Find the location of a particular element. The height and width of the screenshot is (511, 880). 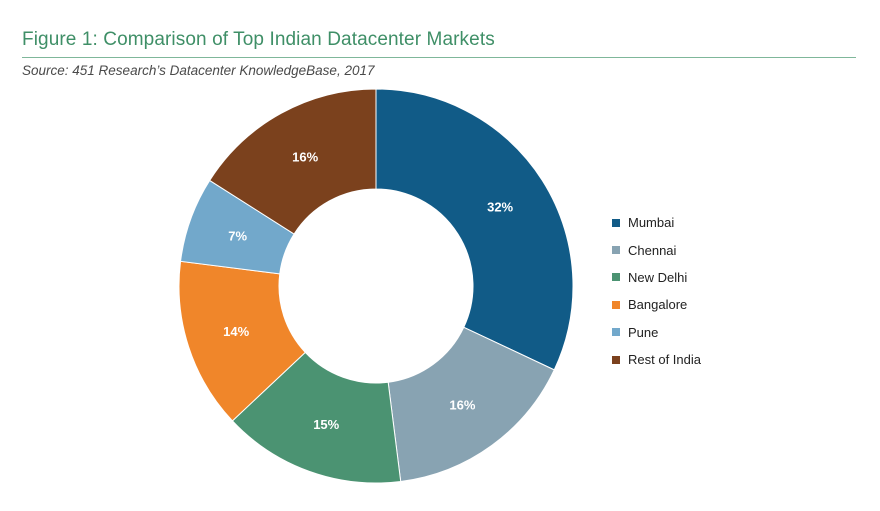

data-label-new-delhi: 15% is located at coordinates (326, 424).